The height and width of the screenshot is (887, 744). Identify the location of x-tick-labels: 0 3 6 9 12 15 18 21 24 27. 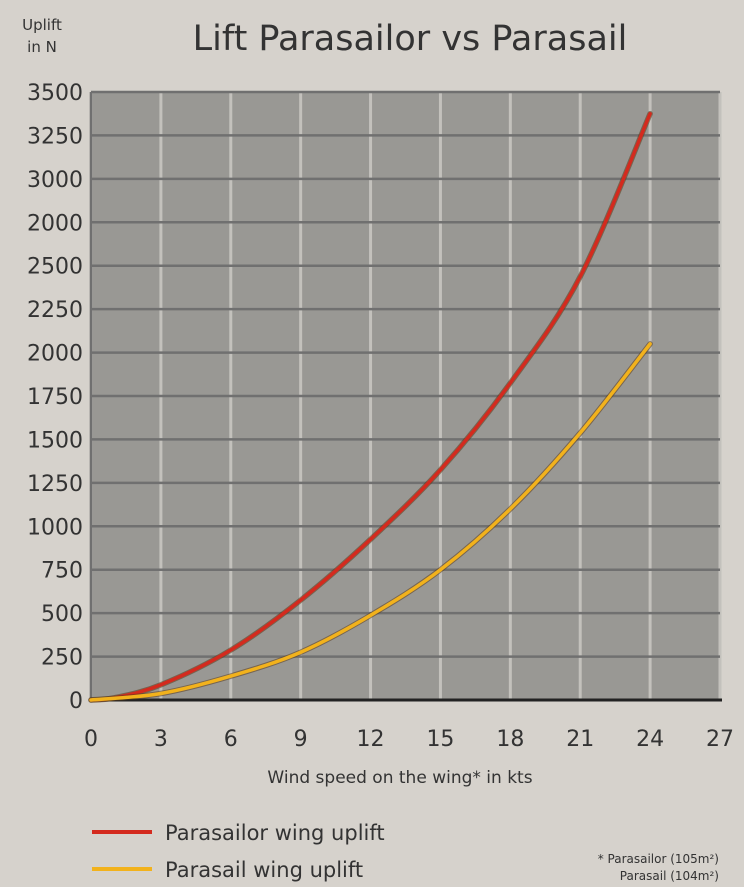
(409, 739).